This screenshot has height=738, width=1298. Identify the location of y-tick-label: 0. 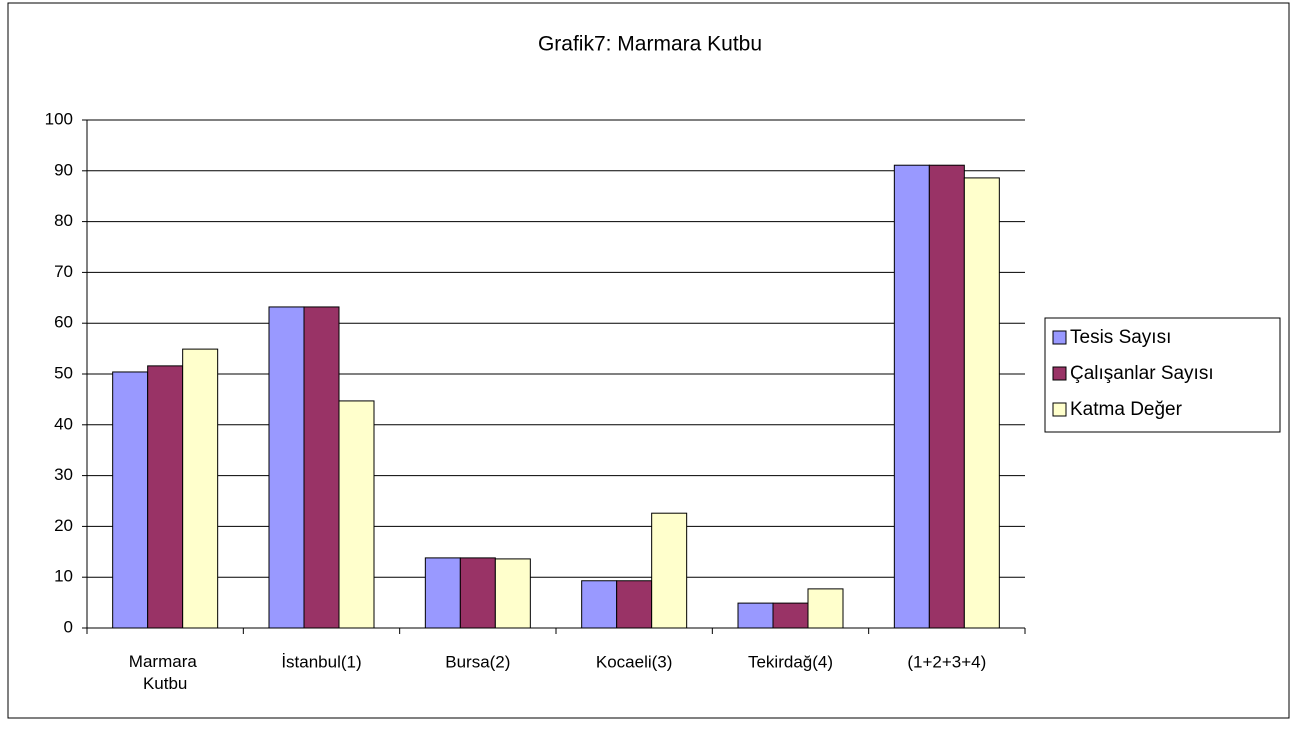
(68, 626).